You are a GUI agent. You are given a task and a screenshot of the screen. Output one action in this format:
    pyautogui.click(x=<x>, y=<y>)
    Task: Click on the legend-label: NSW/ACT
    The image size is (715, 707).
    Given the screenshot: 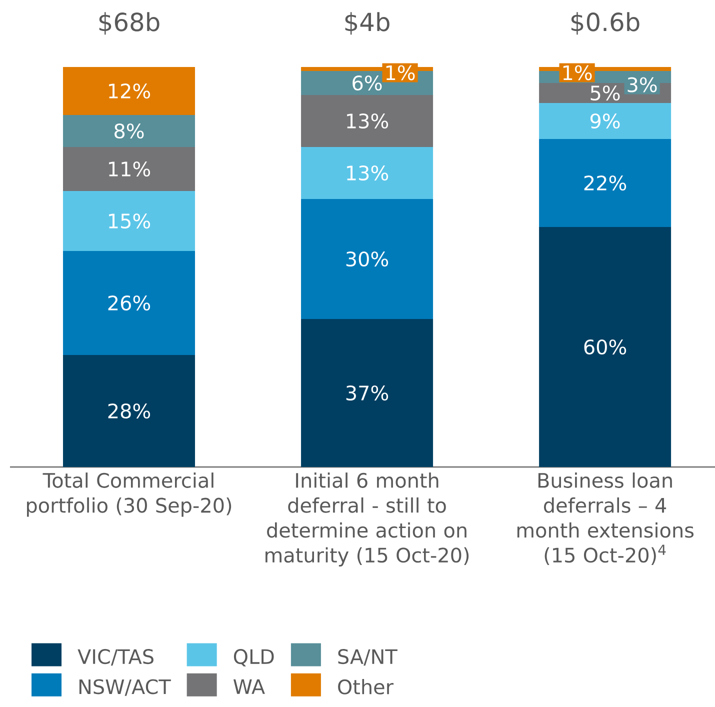 What is the action you would take?
    pyautogui.click(x=125, y=687)
    